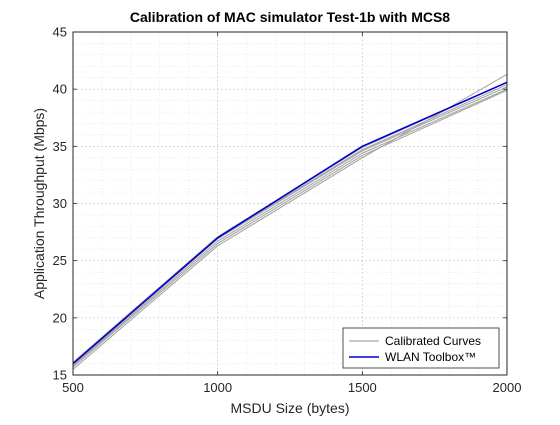  Describe the element at coordinates (433, 341) in the screenshot. I see `legend-label-calibrated: Calibrated Curves` at that location.